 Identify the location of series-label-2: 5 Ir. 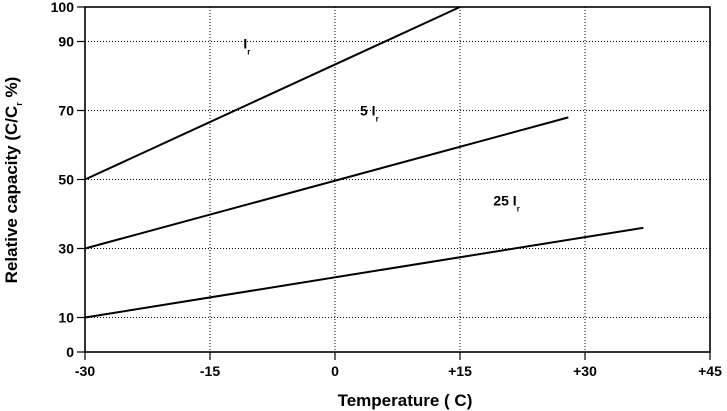
(369, 113).